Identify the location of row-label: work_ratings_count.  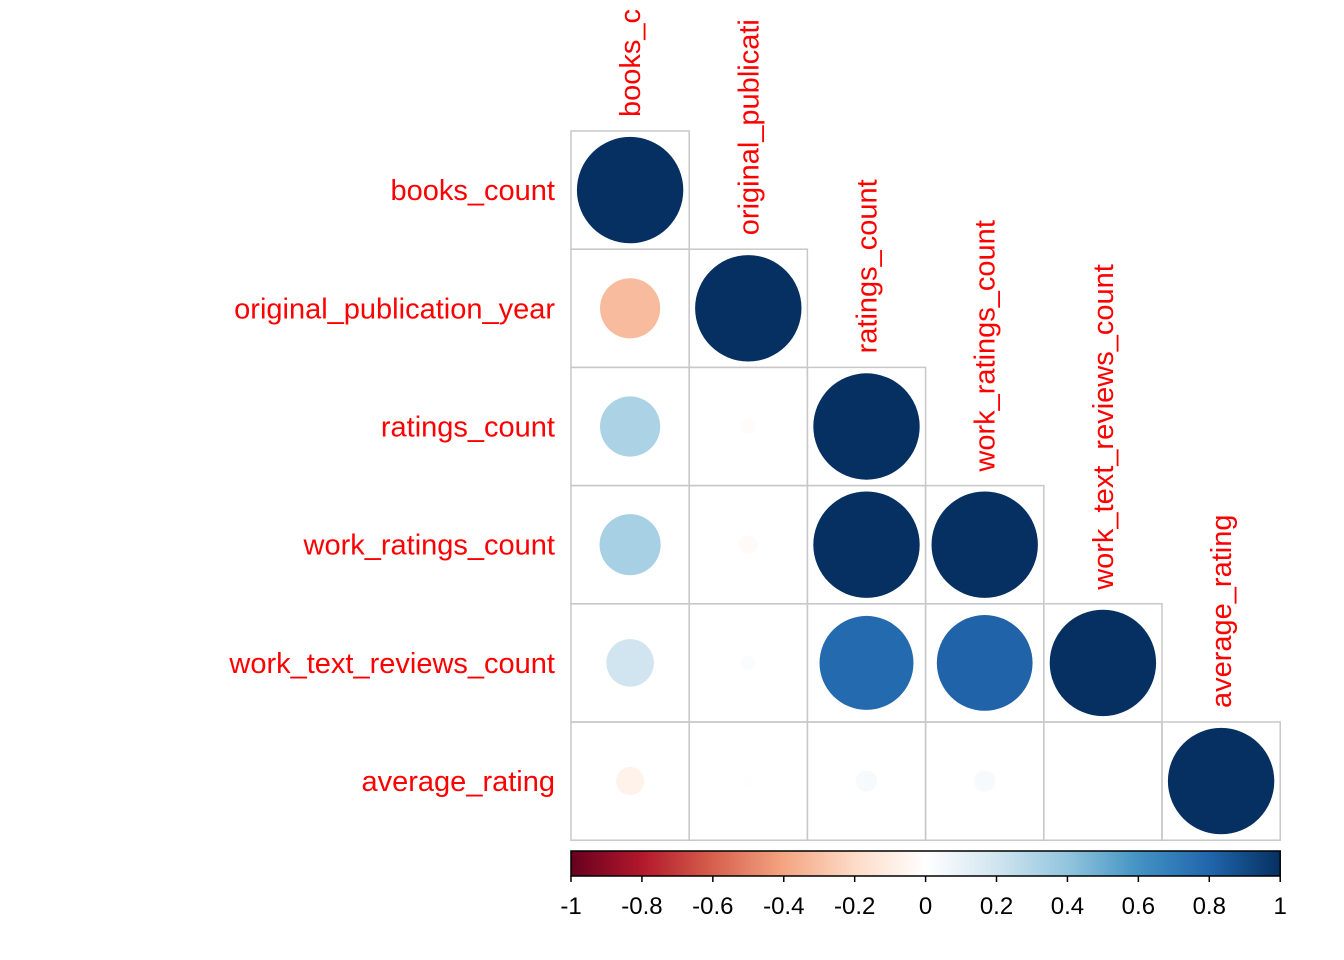
(429, 546).